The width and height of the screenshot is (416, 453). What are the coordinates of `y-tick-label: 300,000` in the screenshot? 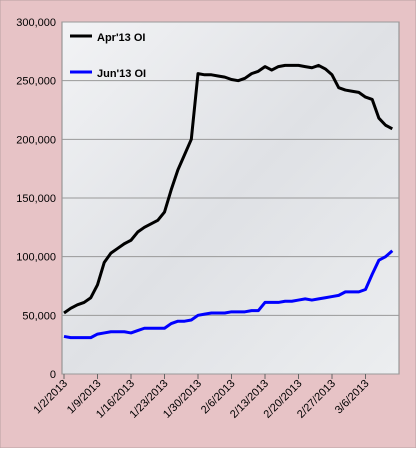 It's located at (36, 23).